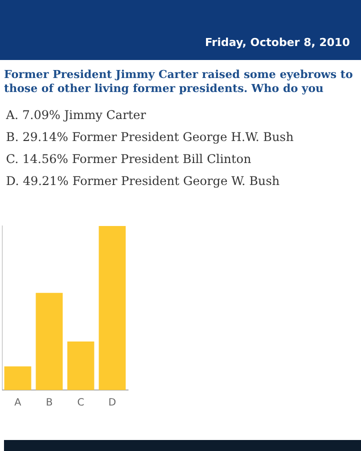 This screenshot has height=451, width=361. I want to click on x-tick-label: B, so click(49, 403).